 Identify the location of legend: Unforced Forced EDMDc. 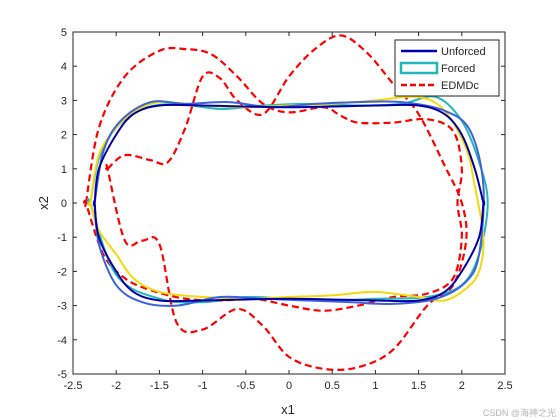
(447, 68).